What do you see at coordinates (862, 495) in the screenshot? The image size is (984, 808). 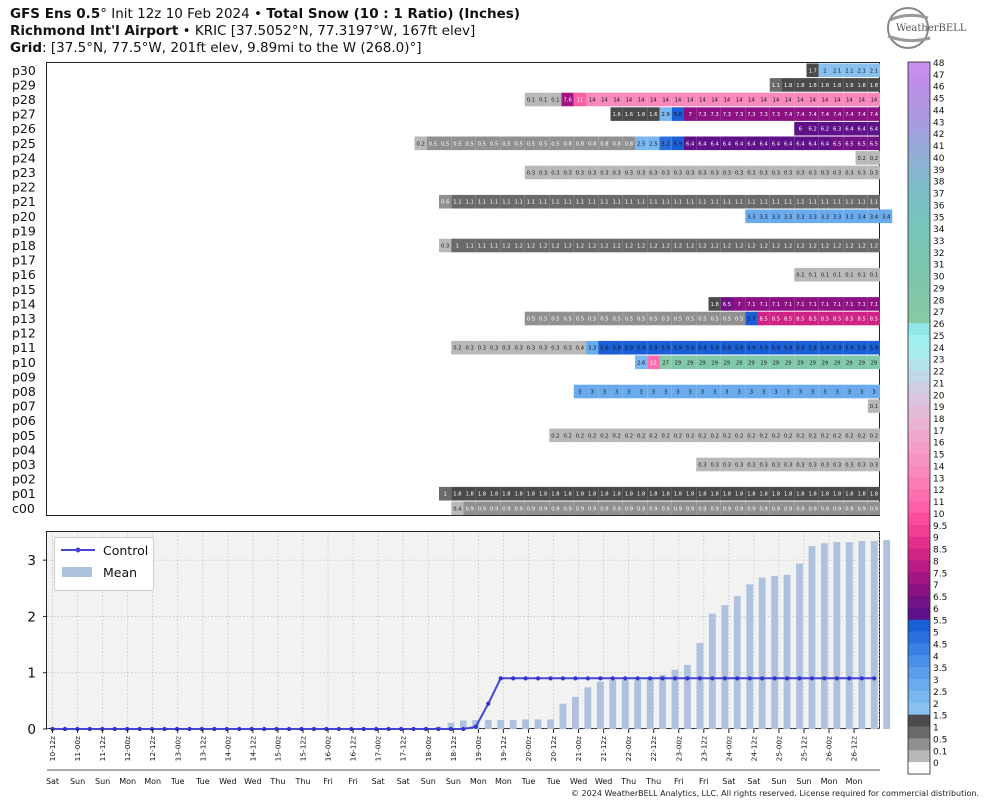 I see `heatmap-cell-label: 1.8` at bounding box center [862, 495].